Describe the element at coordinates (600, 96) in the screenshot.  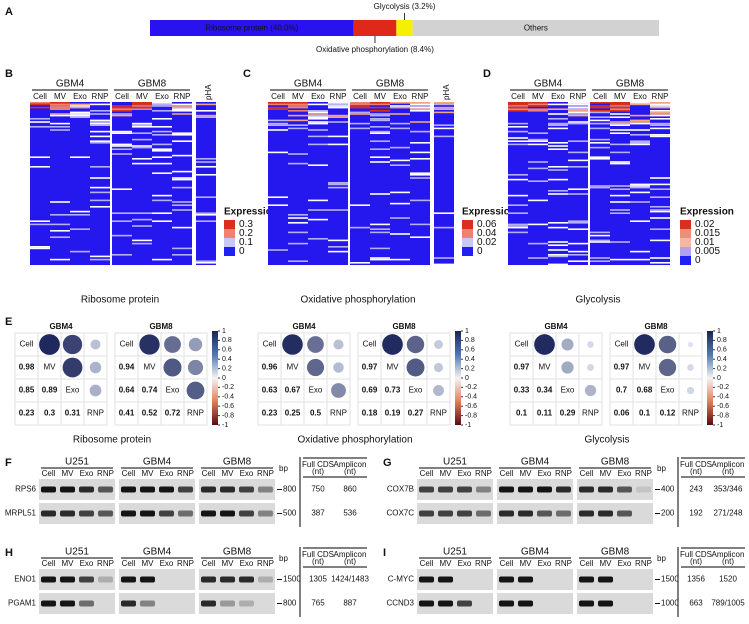
I see `column-label: Cell` at that location.